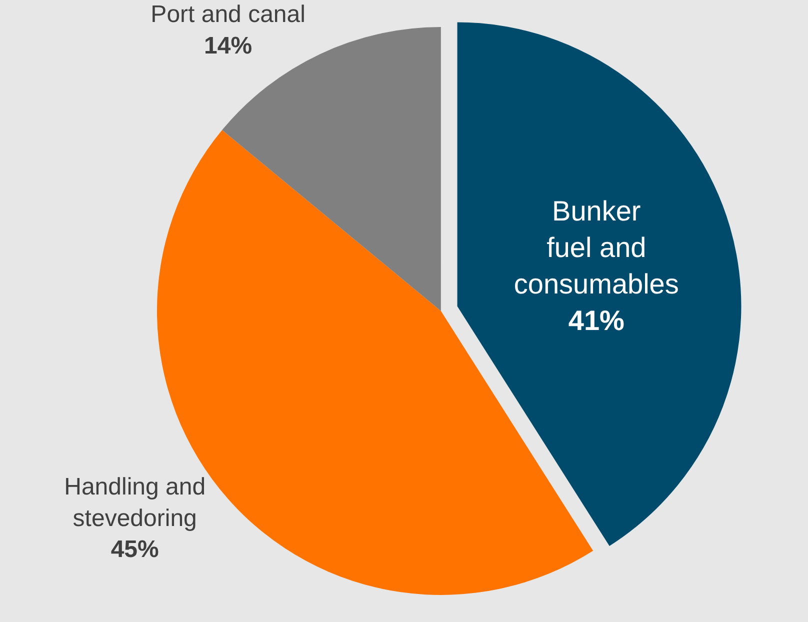 The height and width of the screenshot is (622, 808). Describe the element at coordinates (228, 14) in the screenshot. I see `slice-label: Port and canal` at that location.